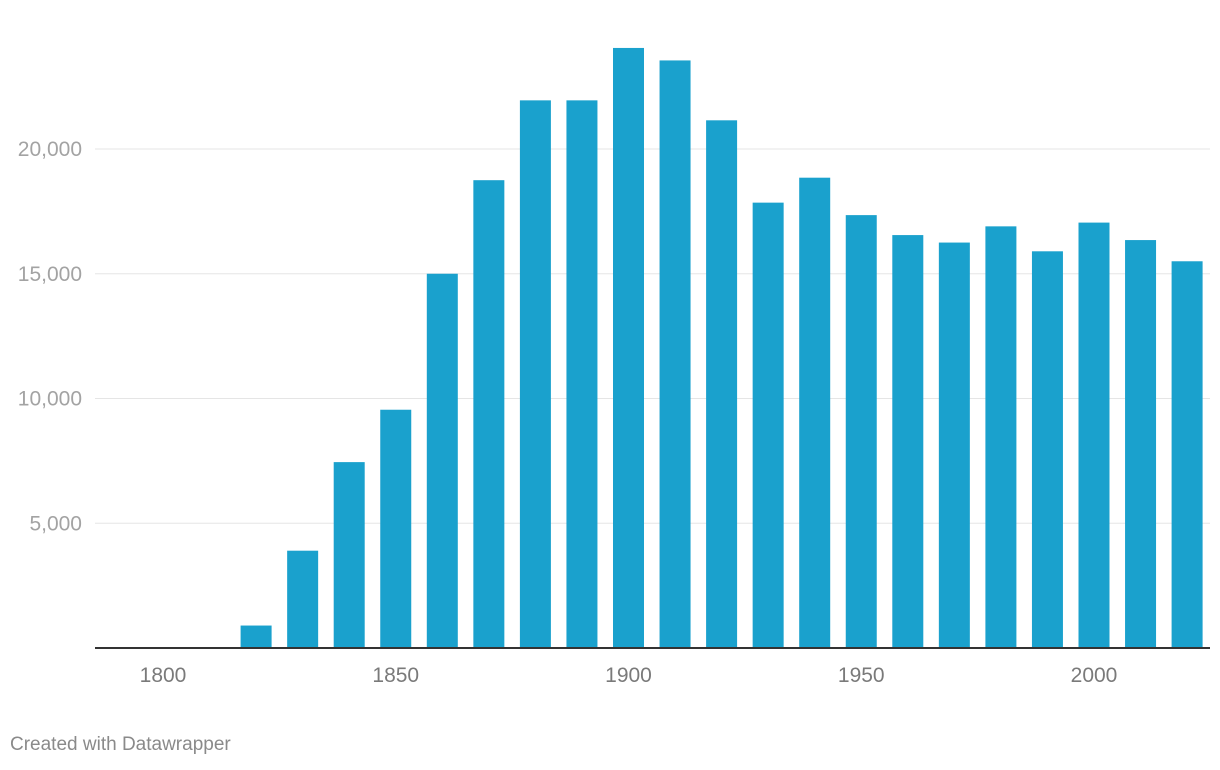 The image size is (1220, 770). I want to click on bar-1900, so click(628, 347).